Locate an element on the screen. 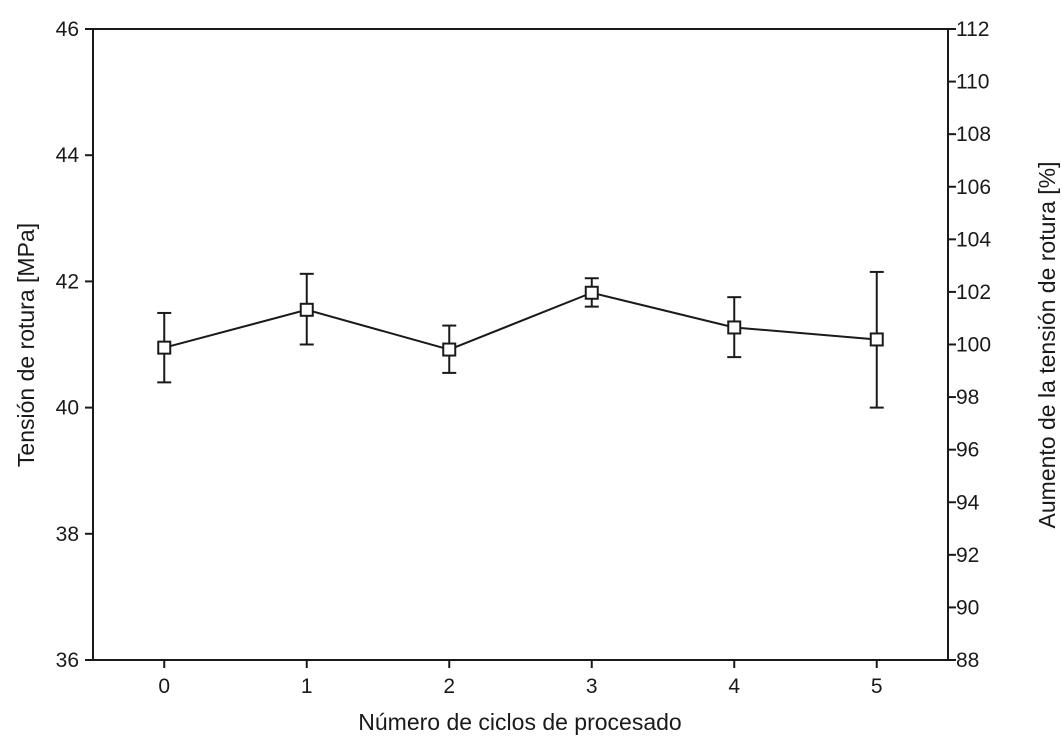 The height and width of the screenshot is (736, 1062). y-axis-title: Tensión de rotura [MPa] is located at coordinates (26, 345).